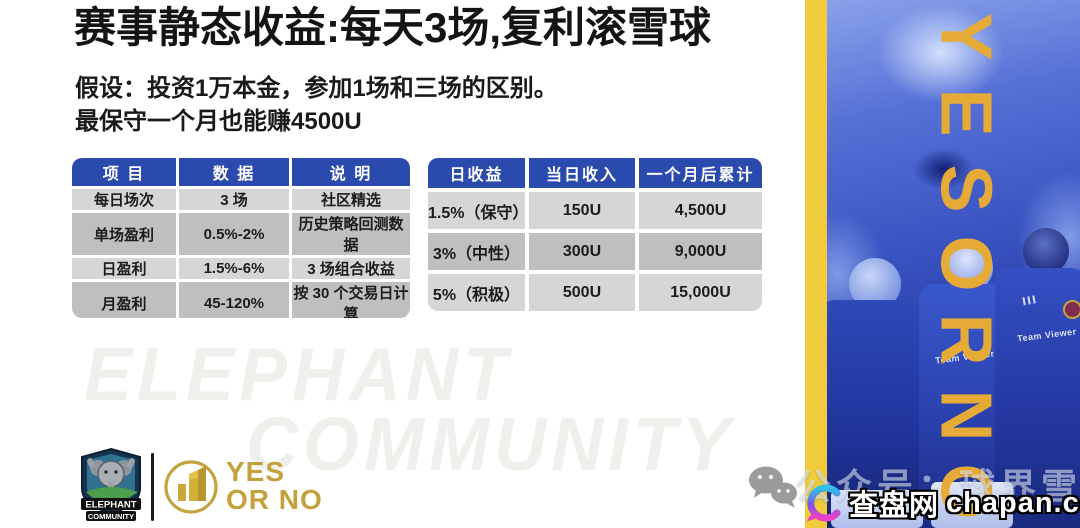  Describe the element at coordinates (298, 375) in the screenshot. I see `watermark-elephant: ELEPHANT` at that location.